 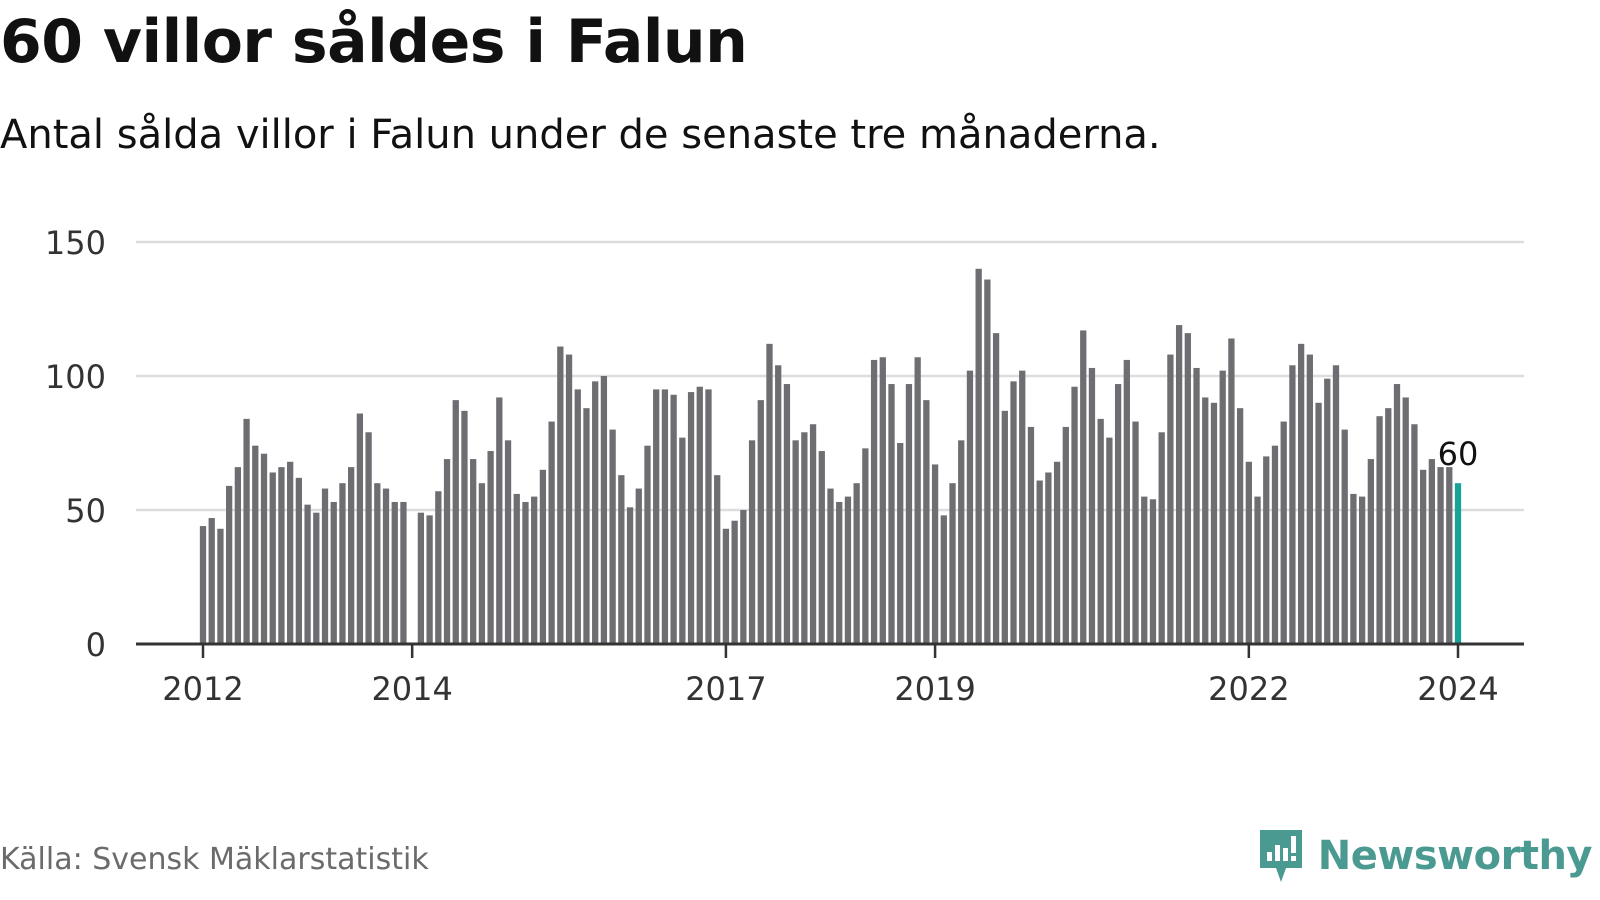 I want to click on source-note: Källa: Svensk Mäklarstatistik, so click(x=214, y=859).